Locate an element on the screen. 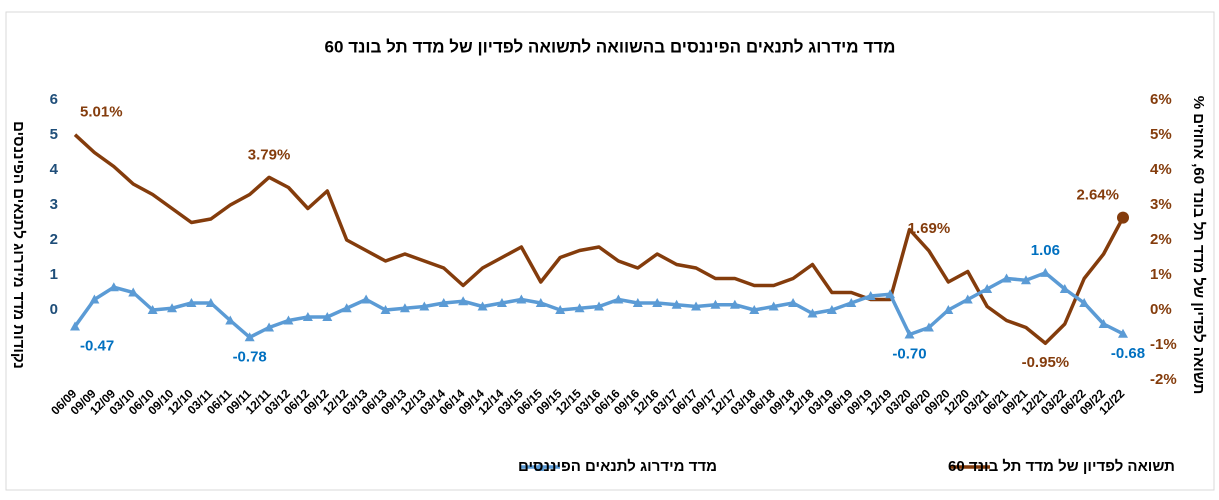  data-label: -0.70 is located at coordinates (909, 353).